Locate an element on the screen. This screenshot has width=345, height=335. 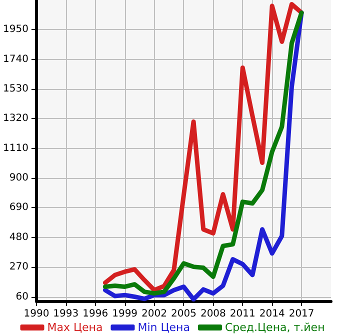
y-tick-label: 1530 is located at coordinates (15, 89).